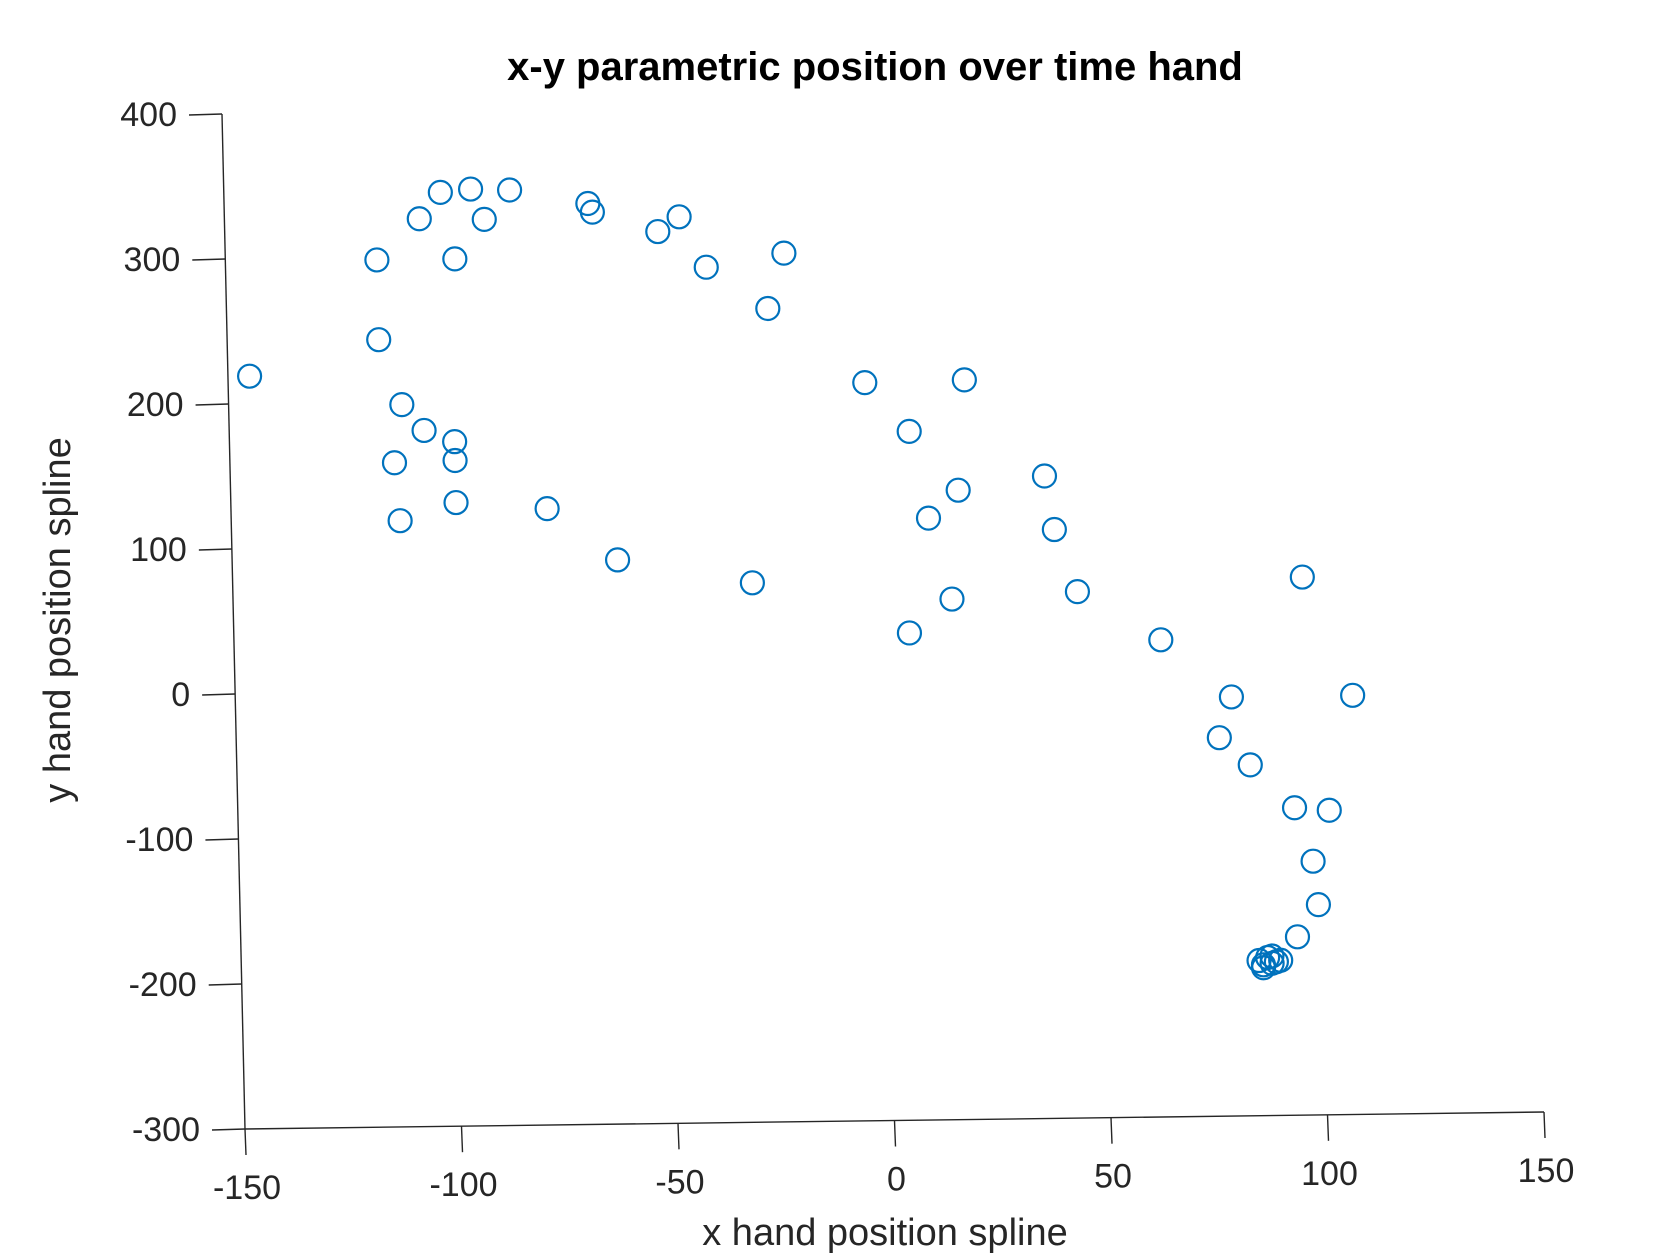 This screenshot has width=1680, height=1260. What do you see at coordinates (247, 1188) in the screenshot?
I see `x-tick-label: -150` at bounding box center [247, 1188].